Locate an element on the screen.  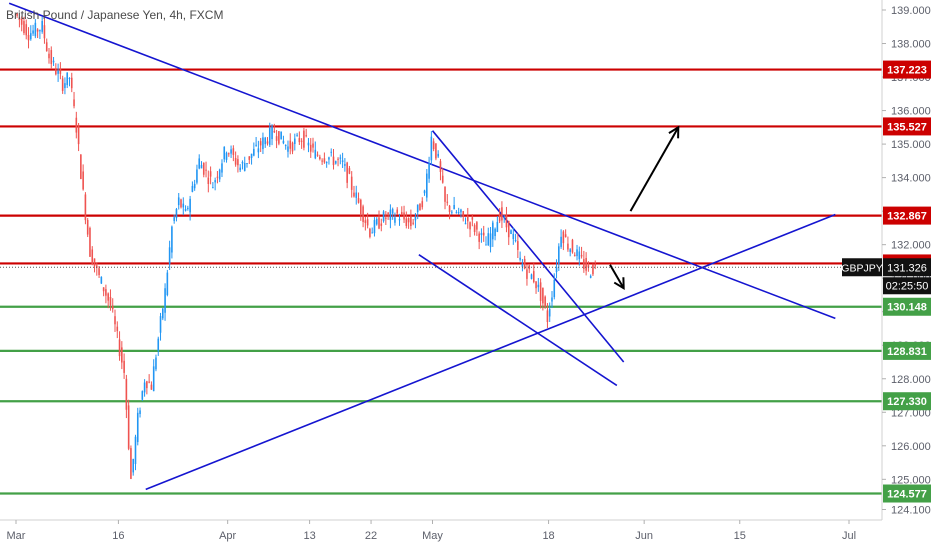
time-tick-label: 16 is located at coordinates (118, 536).